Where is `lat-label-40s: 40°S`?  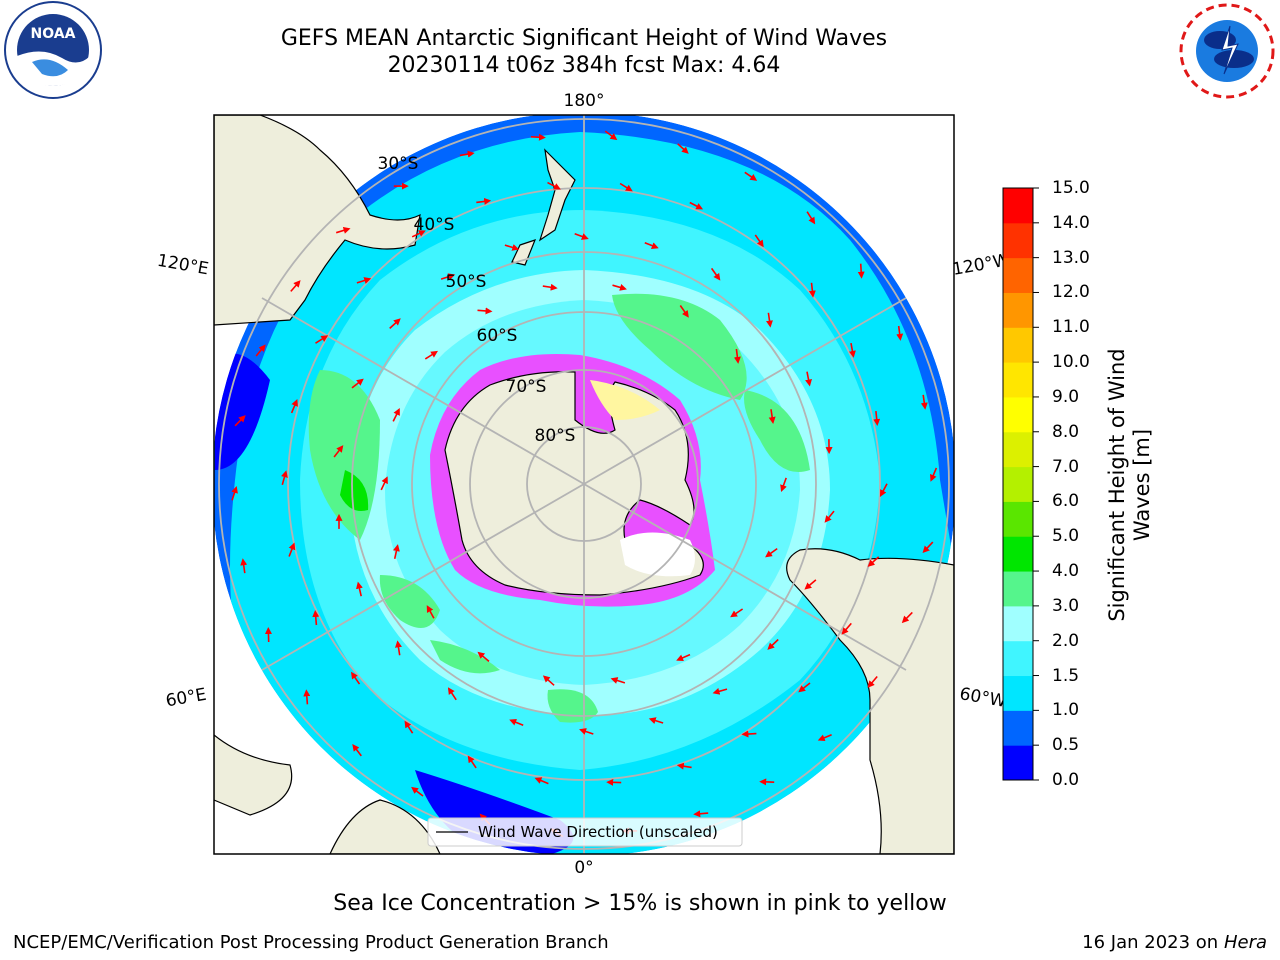
lat-label-40s: 40°S is located at coordinates (434, 225).